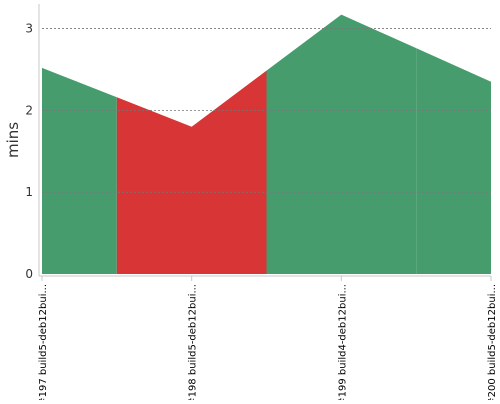  Describe the element at coordinates (29, 110) in the screenshot. I see `y-tick-label-2: 2` at that location.